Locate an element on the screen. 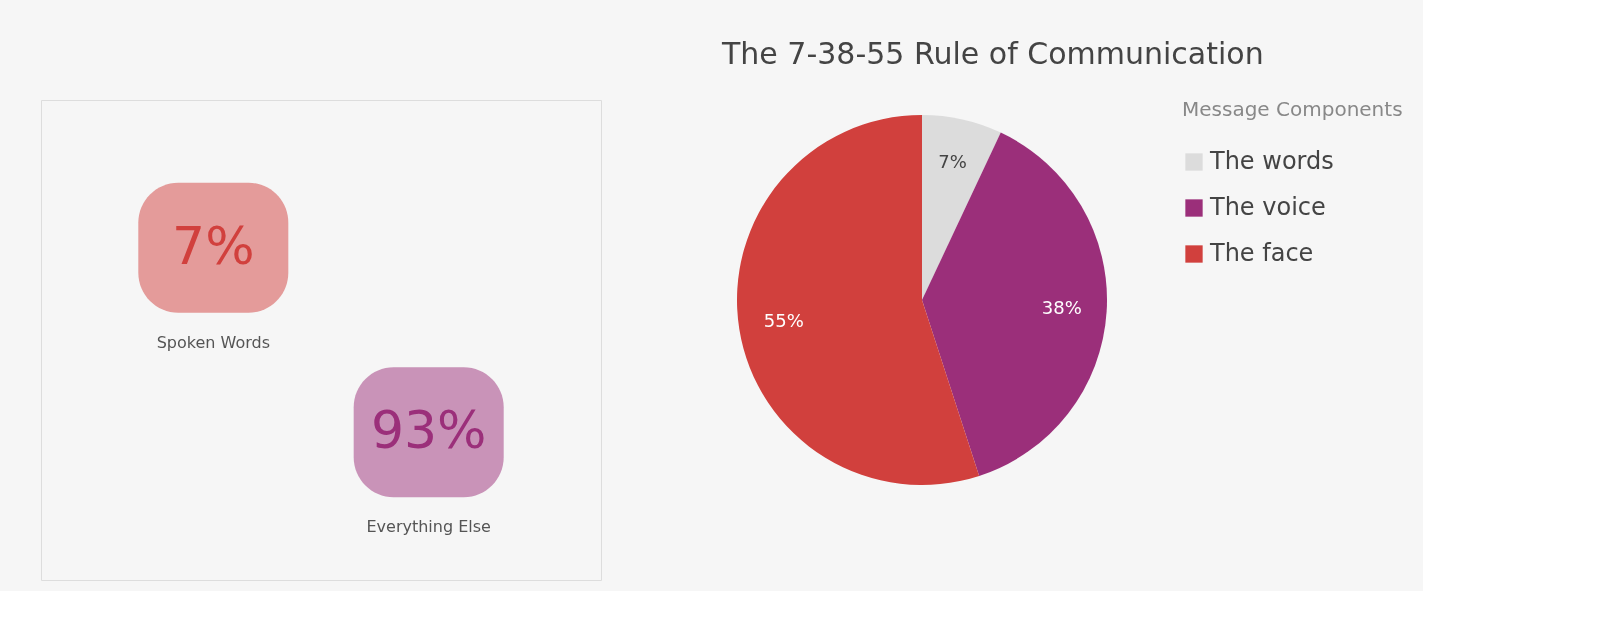 The height and width of the screenshot is (624, 1600). category-label: Everything Else is located at coordinates (428, 527).